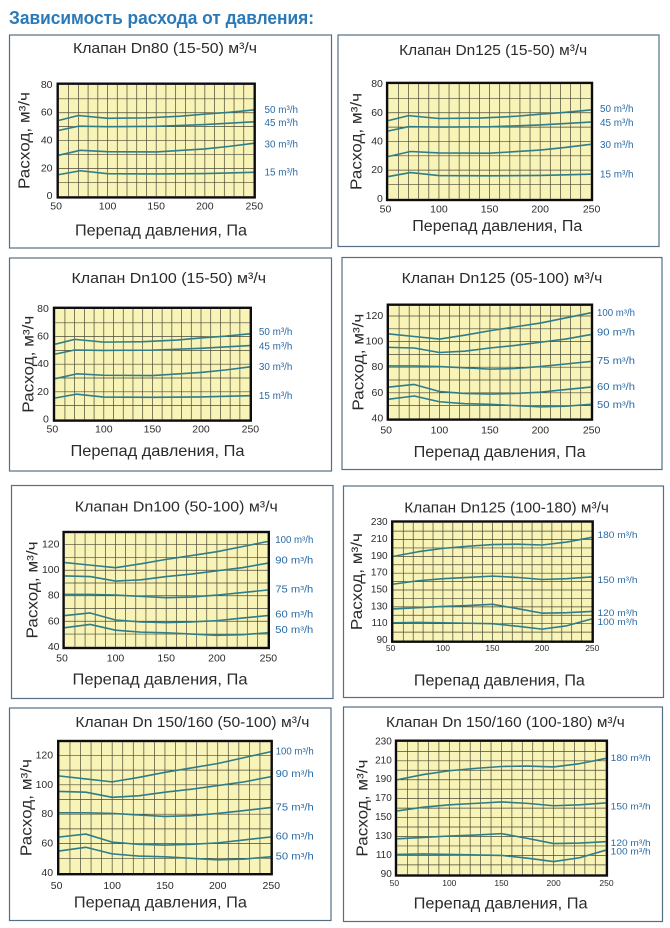 The height and width of the screenshot is (928, 670). What do you see at coordinates (616, 387) in the screenshot?
I see `svg-text: 60 m³/h` at bounding box center [616, 387].